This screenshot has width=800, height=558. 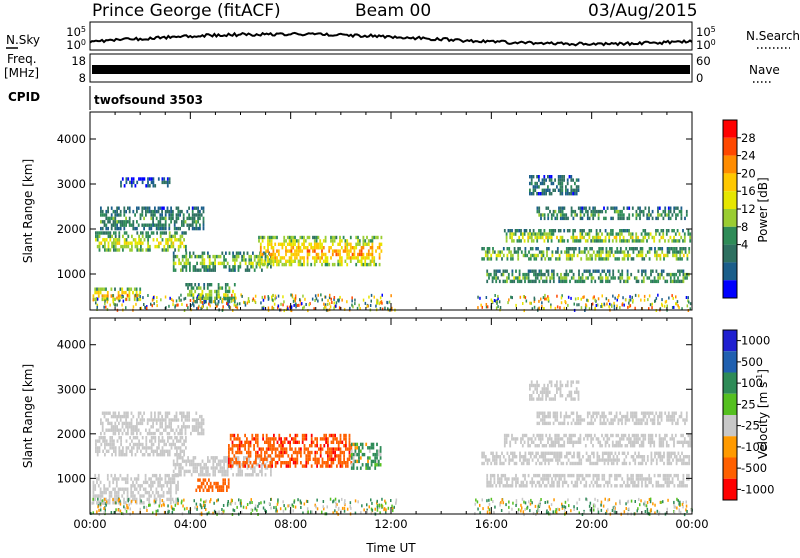 I want to click on nsky-tick-top: 105, so click(x=76, y=32).